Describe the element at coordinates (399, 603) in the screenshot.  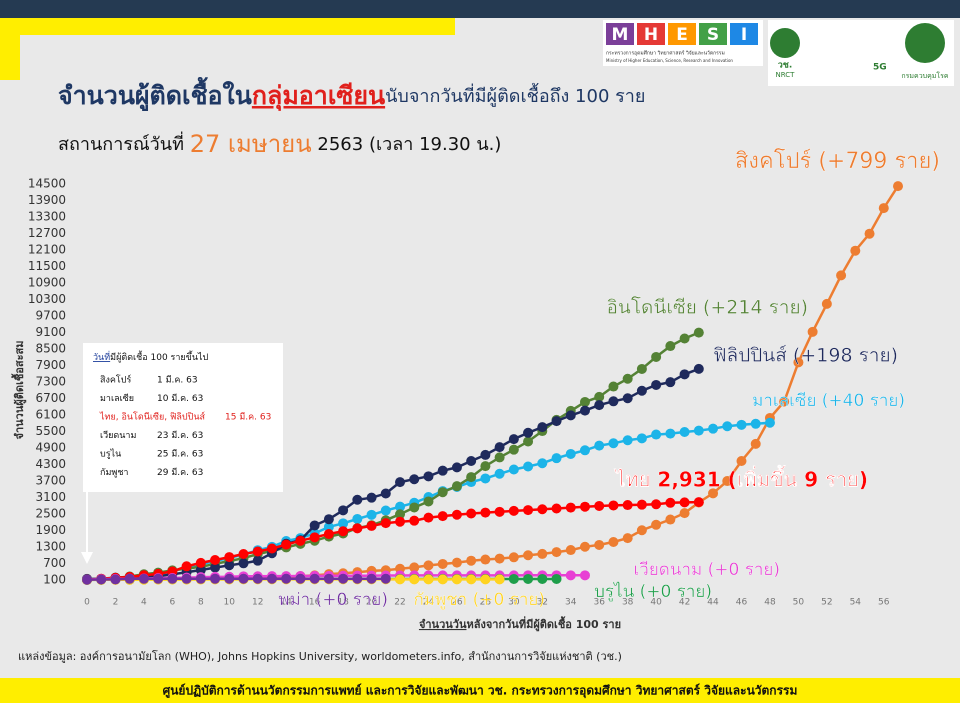
I see `x-tick-label: 22` at that location.